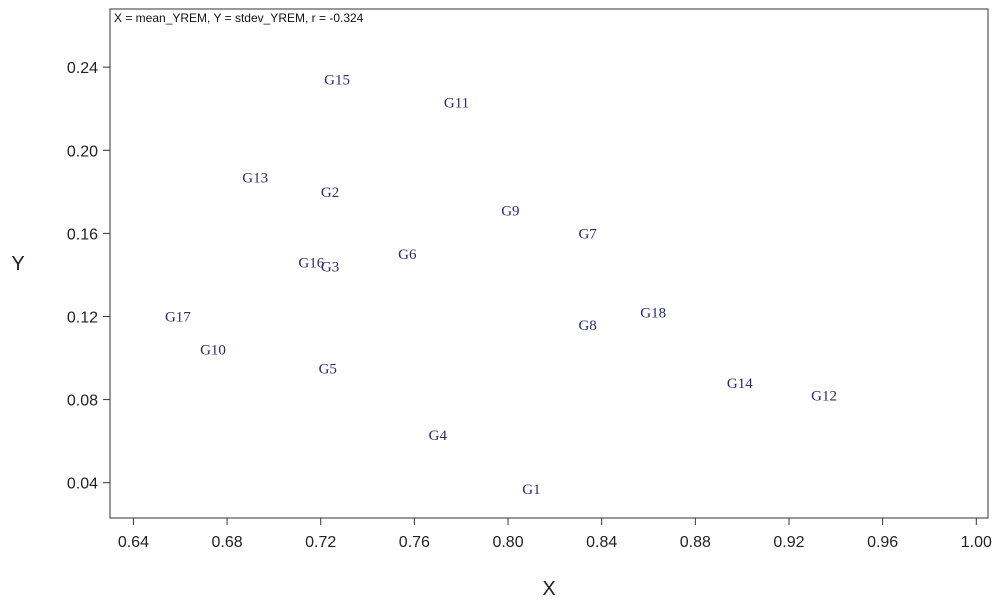 The width and height of the screenshot is (996, 599). What do you see at coordinates (740, 384) in the screenshot?
I see `data-point-g14: G14` at bounding box center [740, 384].